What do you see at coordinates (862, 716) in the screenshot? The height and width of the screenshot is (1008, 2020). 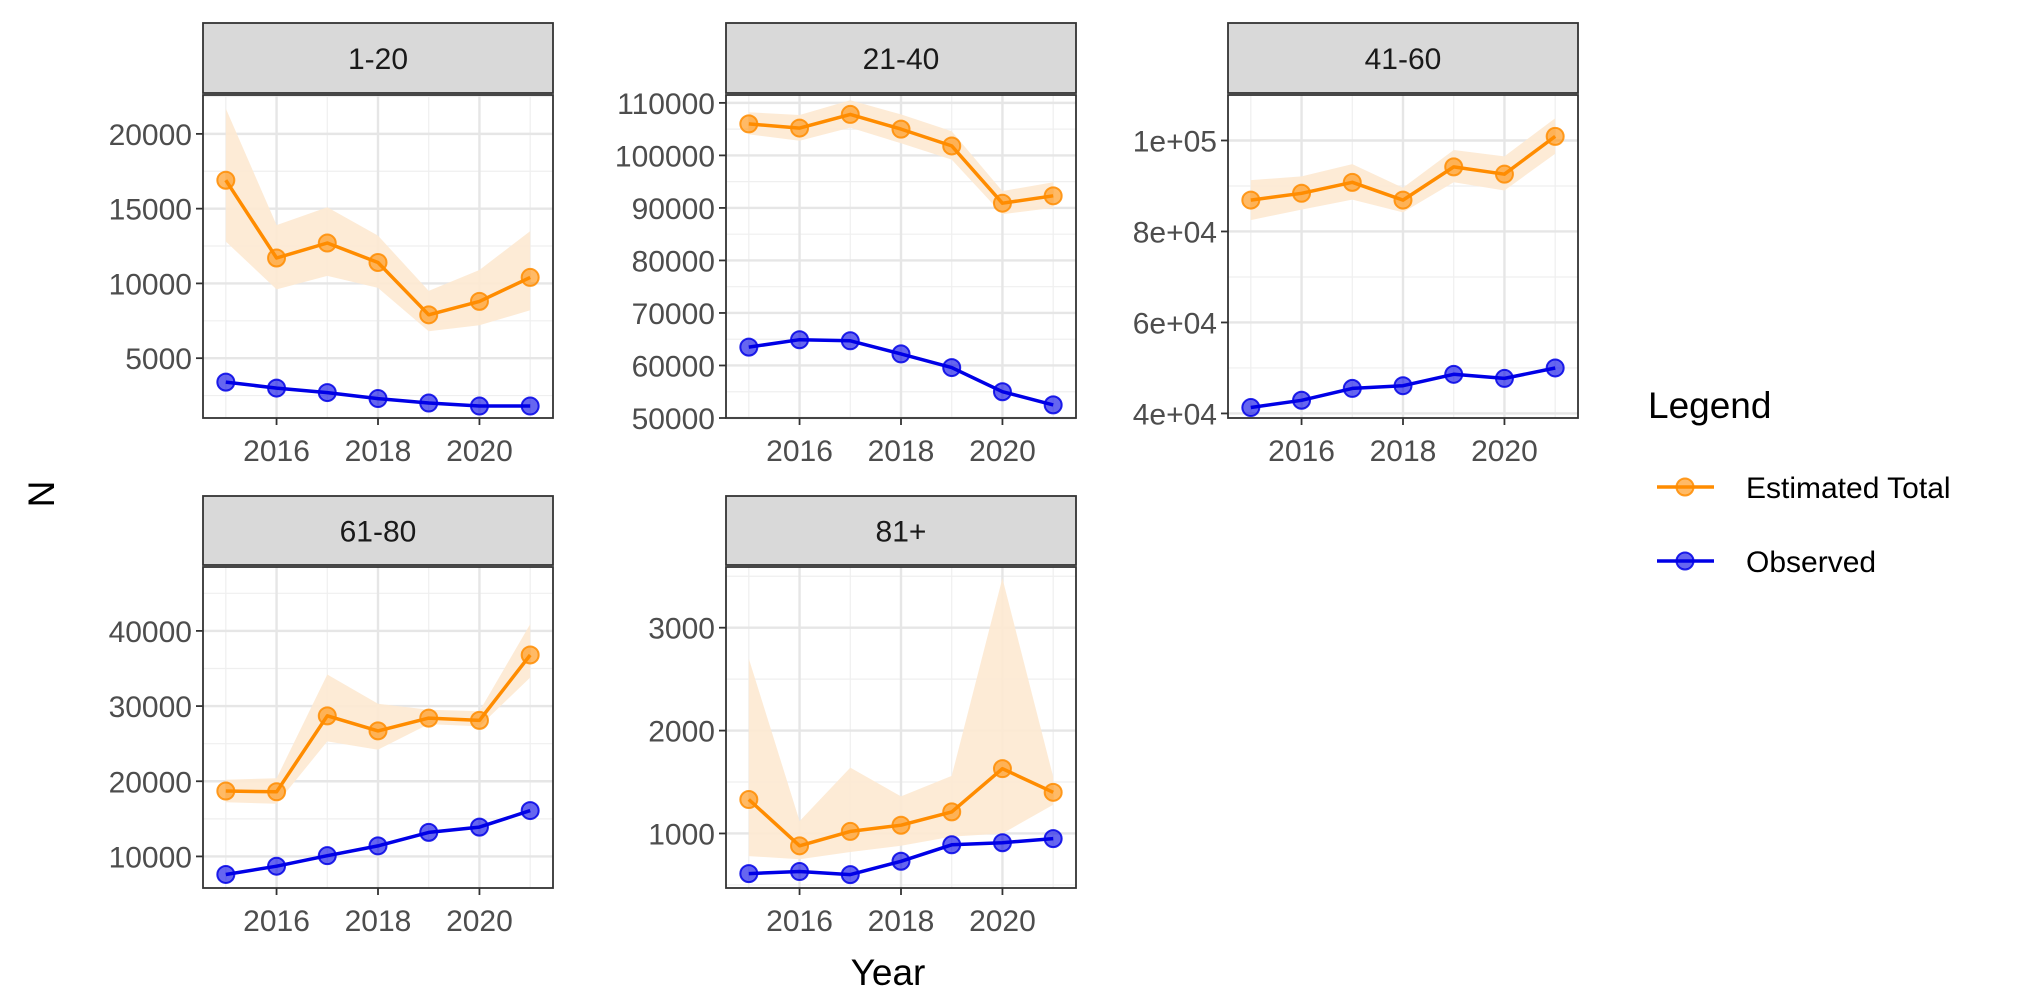 I see `panel-81: 81+ 1000 2000 3000 2016 2018 2020` at bounding box center [862, 716].